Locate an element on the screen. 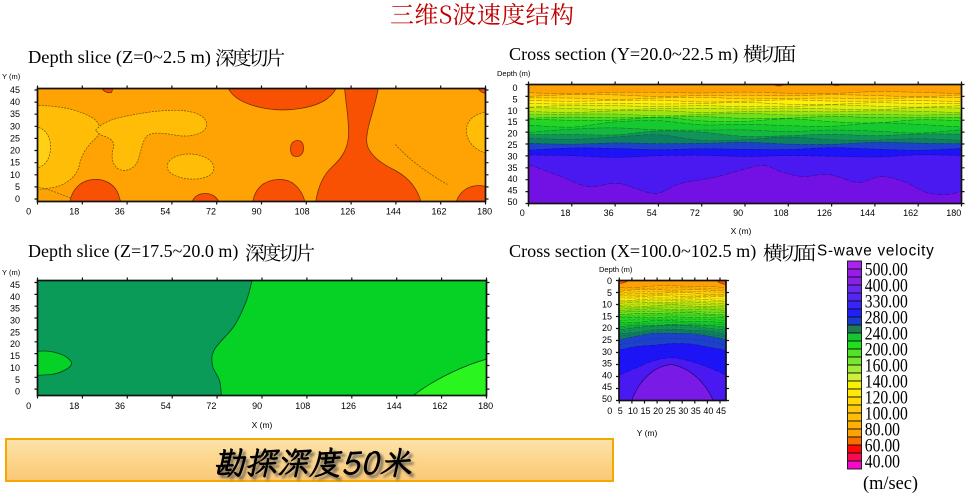 The width and height of the screenshot is (967, 503). svg-text: 280.00 is located at coordinates (886, 318).